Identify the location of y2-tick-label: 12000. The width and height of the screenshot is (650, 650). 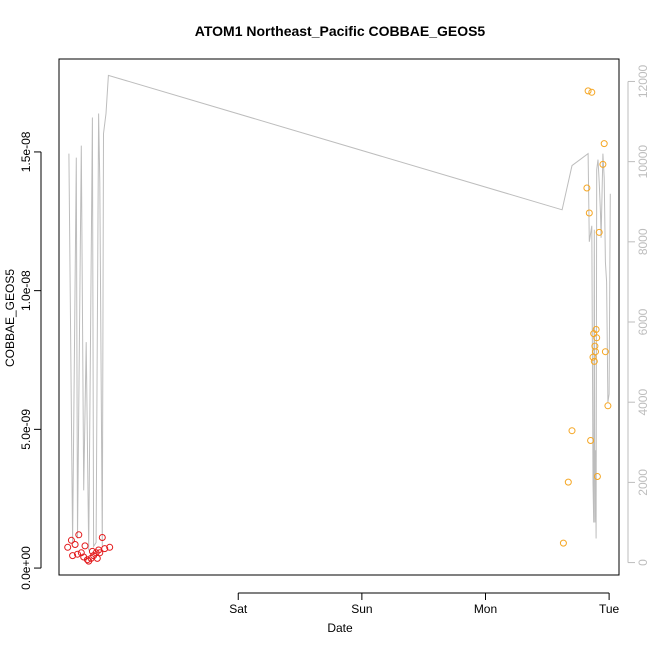
(643, 81).